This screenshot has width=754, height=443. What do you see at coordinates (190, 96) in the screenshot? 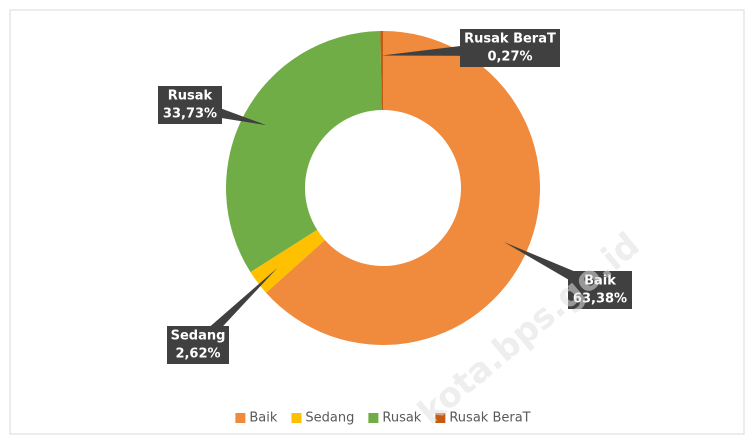
I see `data-label-category: Rusak` at bounding box center [190, 96].